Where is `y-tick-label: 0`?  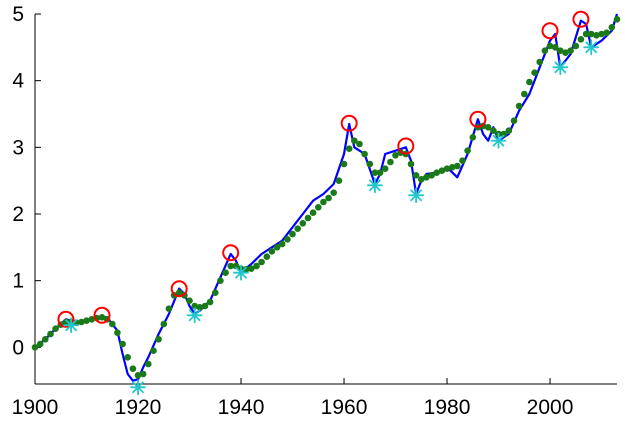
y-tick-label: 0 is located at coordinates (18, 347).